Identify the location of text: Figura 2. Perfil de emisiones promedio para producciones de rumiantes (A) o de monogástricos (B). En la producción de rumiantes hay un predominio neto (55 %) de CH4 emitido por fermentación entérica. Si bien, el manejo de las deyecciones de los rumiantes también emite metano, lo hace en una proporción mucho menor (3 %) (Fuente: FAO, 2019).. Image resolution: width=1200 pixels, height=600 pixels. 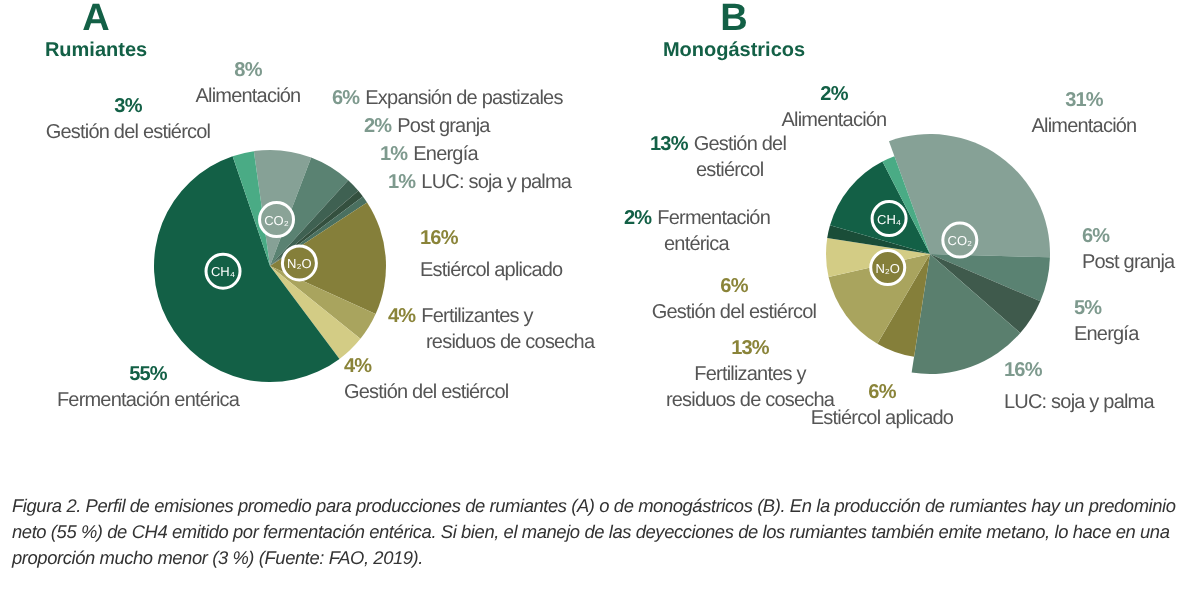
(595, 533).